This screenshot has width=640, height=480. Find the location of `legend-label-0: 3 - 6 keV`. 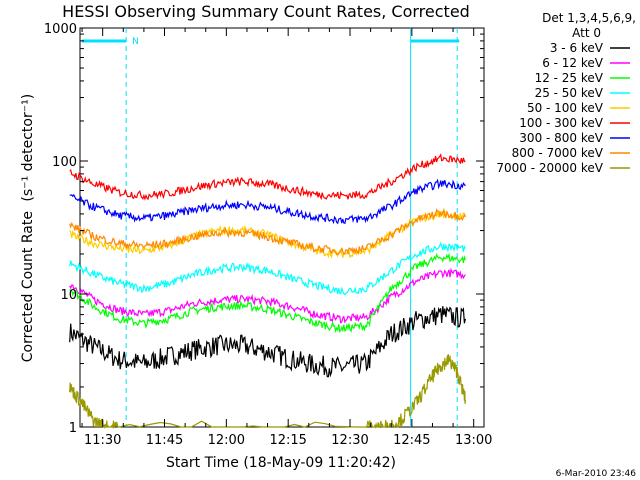

legend-label-0: 3 - 6 keV is located at coordinates (577, 48).